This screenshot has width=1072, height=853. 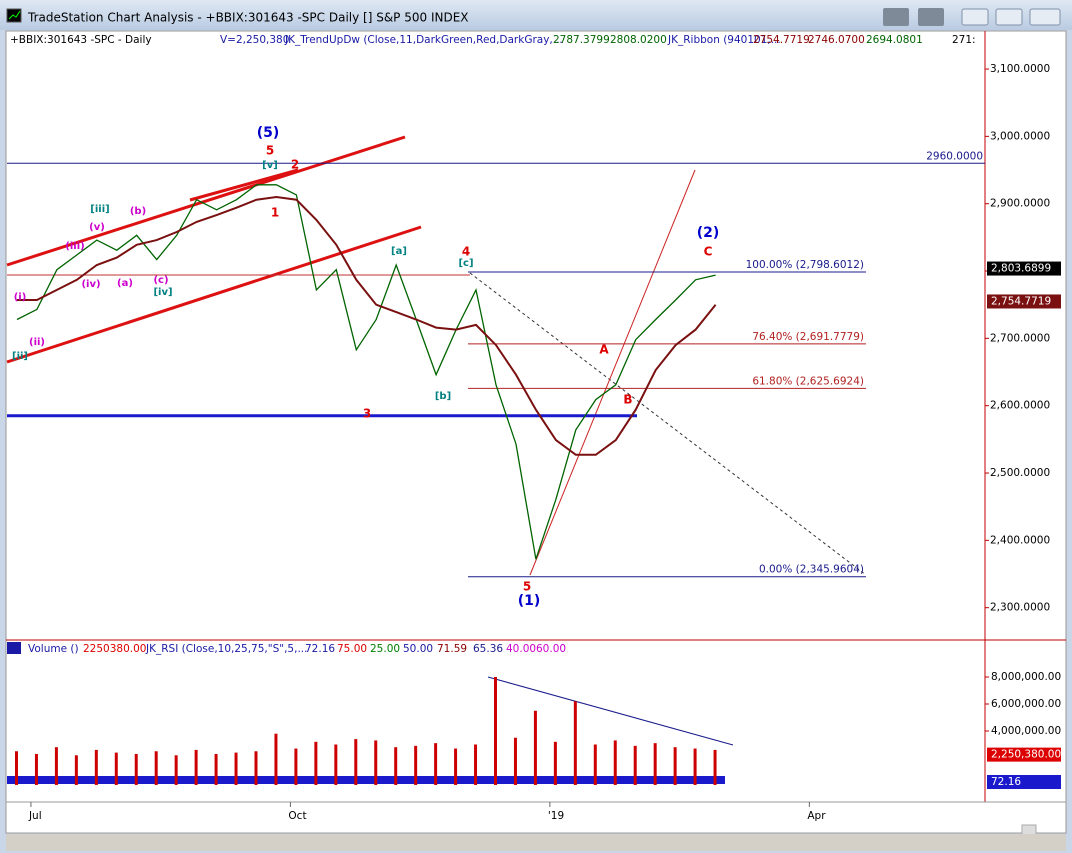 What do you see at coordinates (97, 227) in the screenshot?
I see `wave-label: (v)` at bounding box center [97, 227].